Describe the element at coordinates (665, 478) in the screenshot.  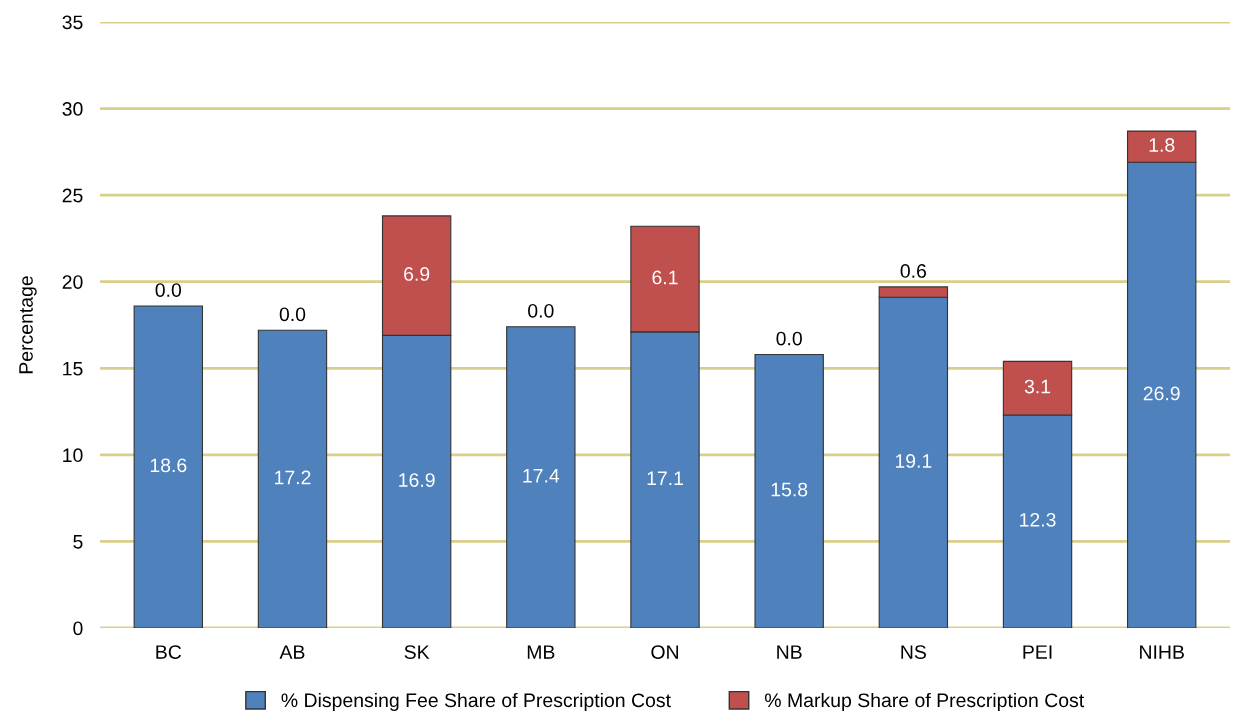
I see `data-label: 17.1` at that location.